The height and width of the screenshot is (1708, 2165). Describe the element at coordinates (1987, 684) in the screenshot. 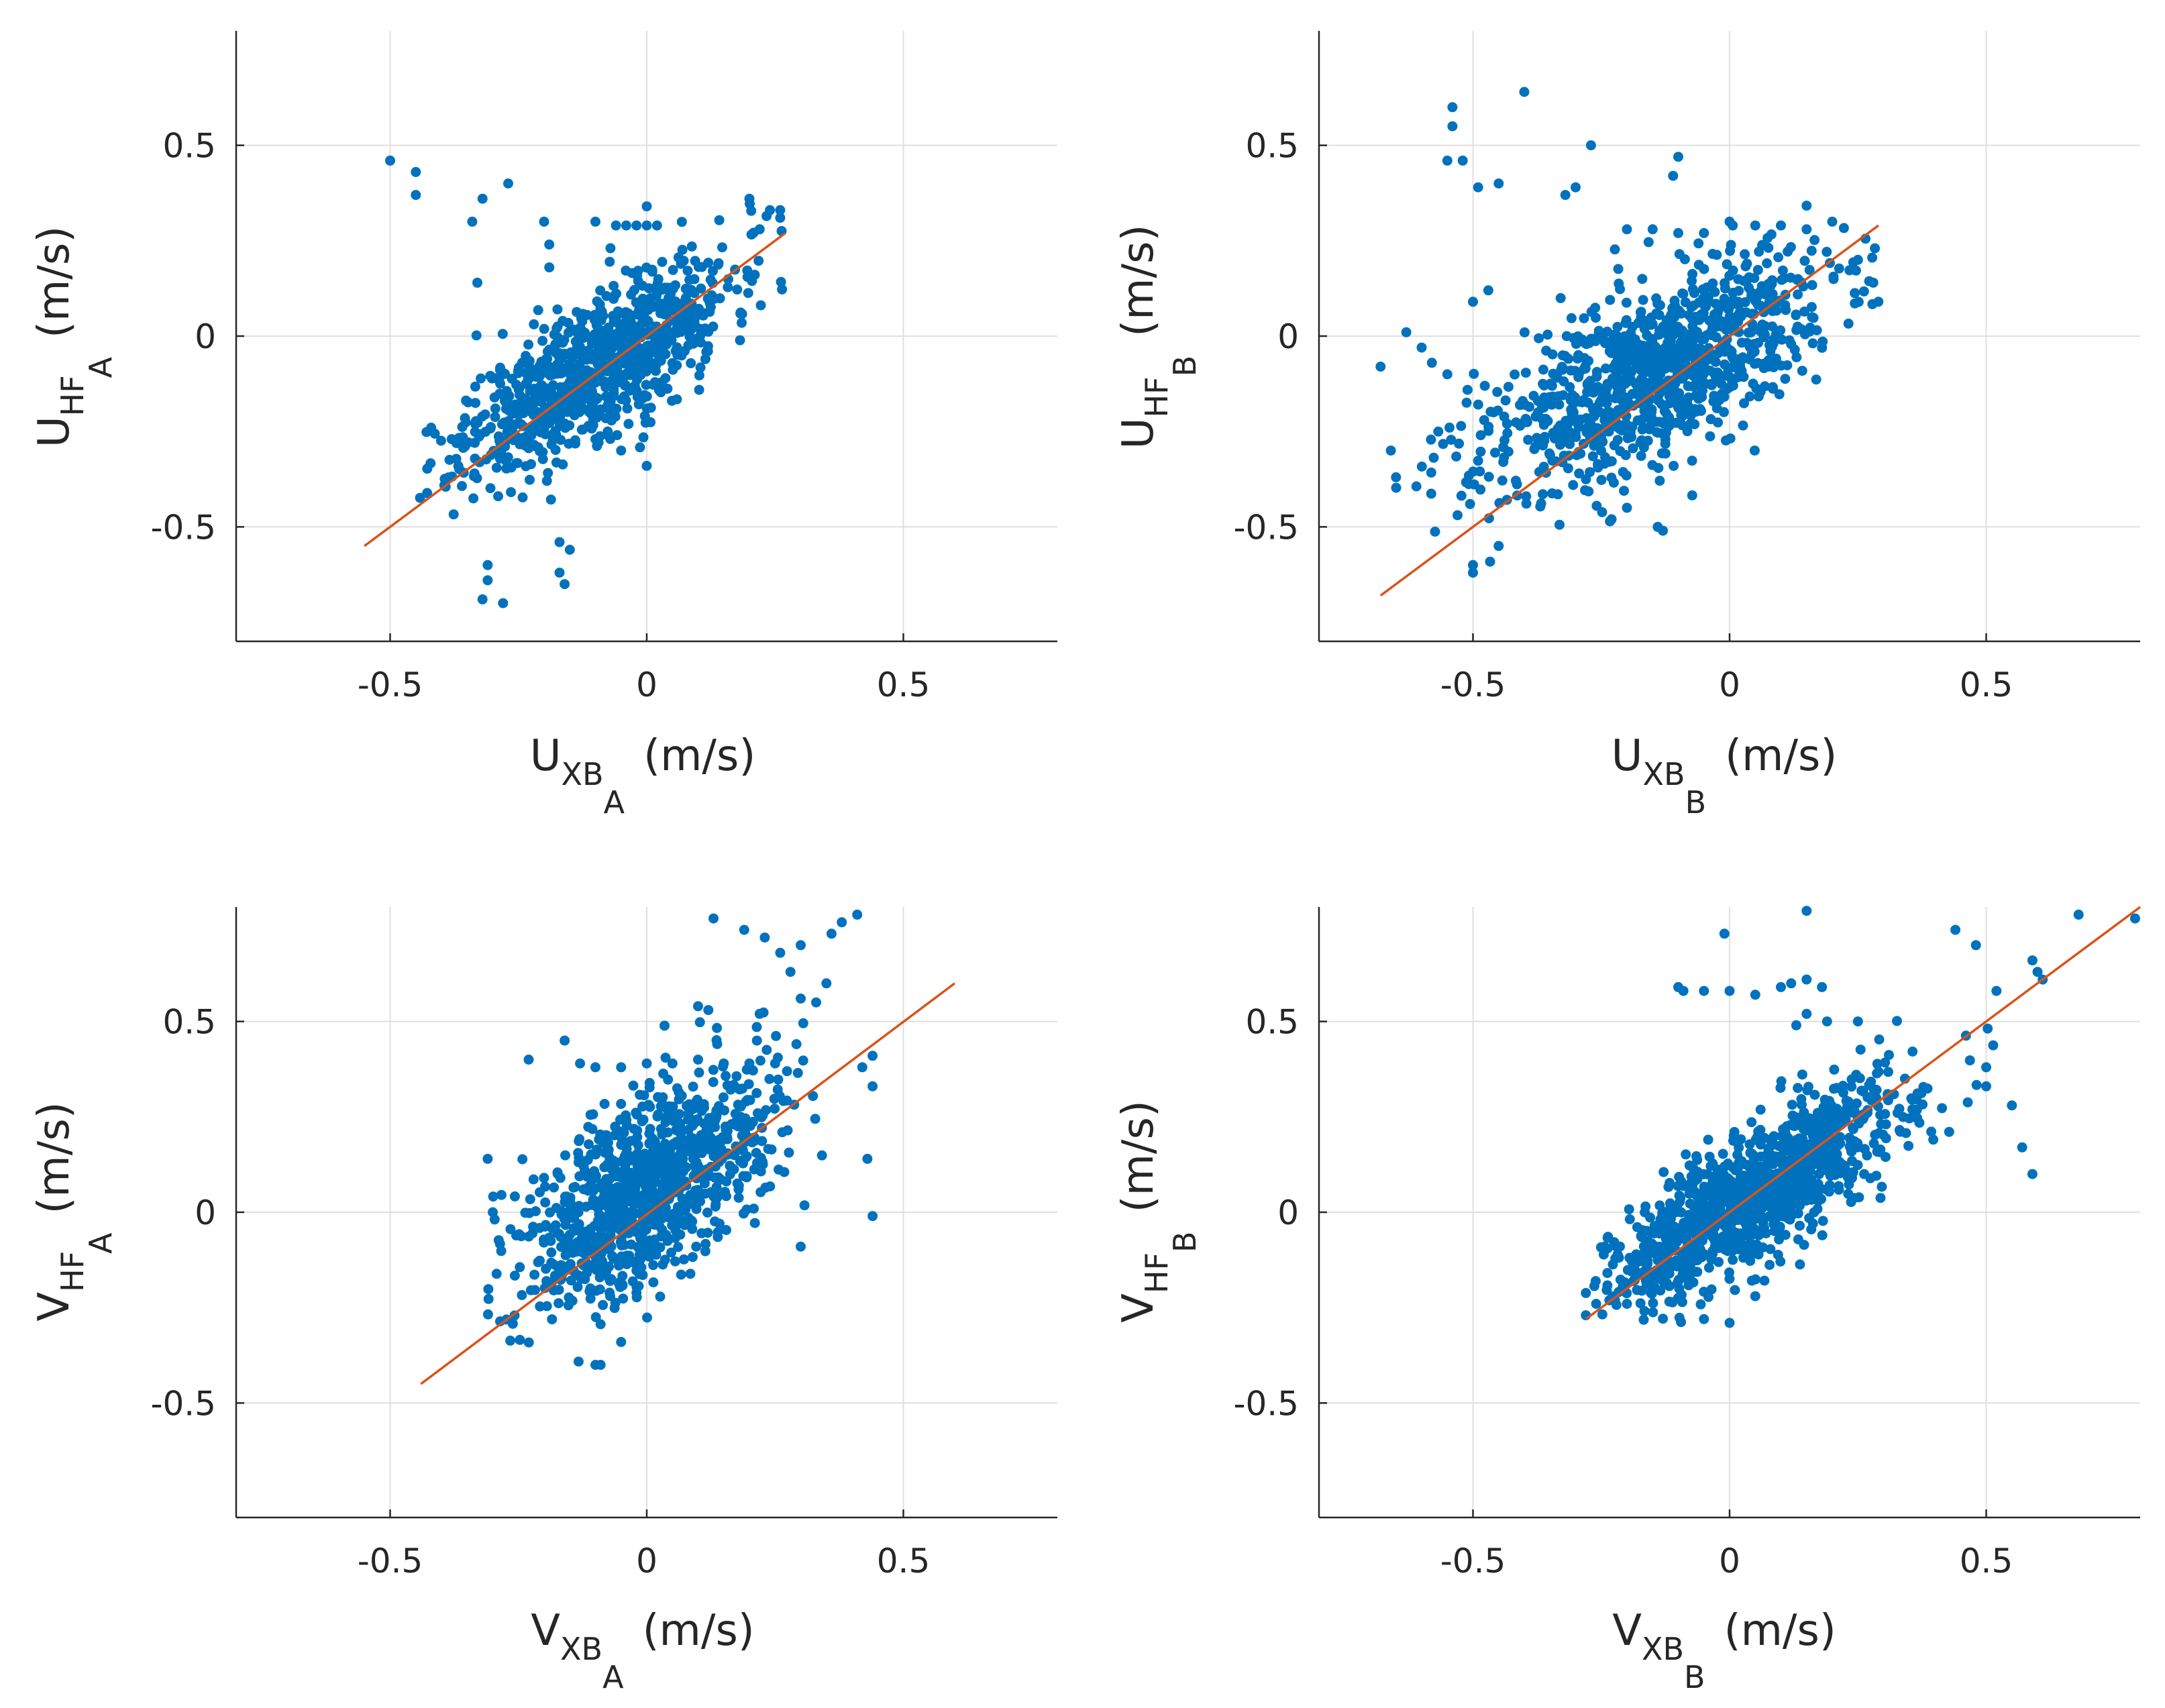

I see `x-tick-label: 0.5` at that location.